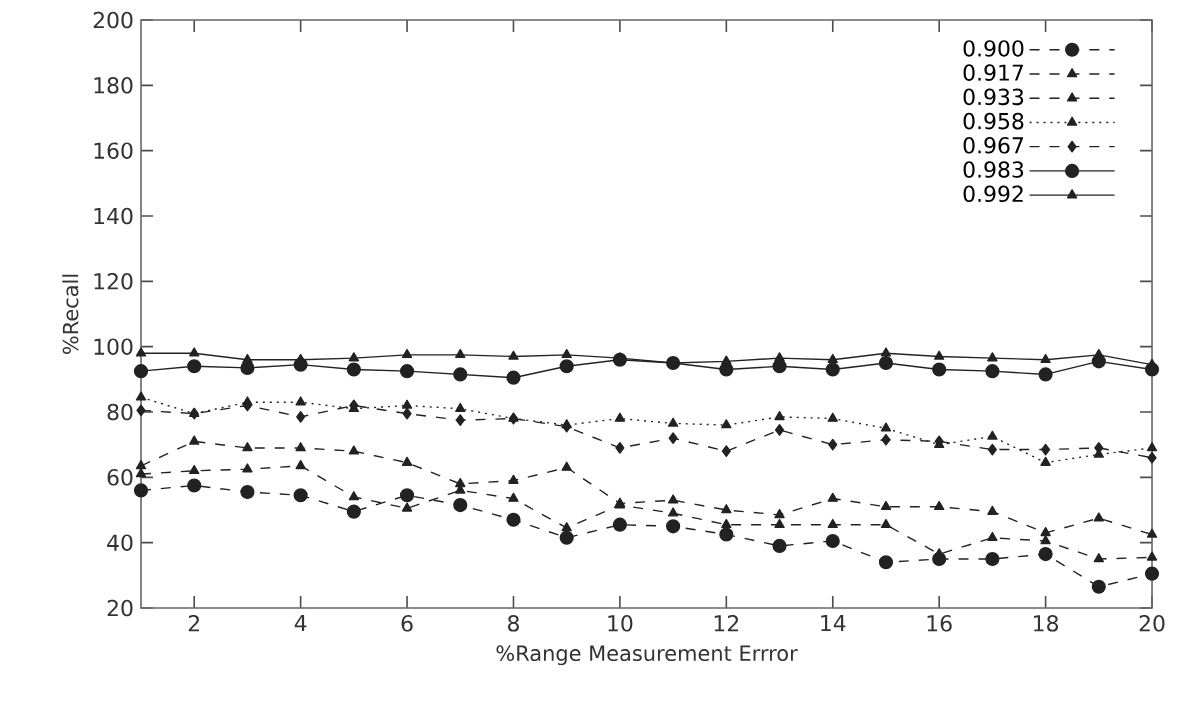 The height and width of the screenshot is (706, 1179). Describe the element at coordinates (113, 346) in the screenshot. I see `y-tick-label: 100` at that location.